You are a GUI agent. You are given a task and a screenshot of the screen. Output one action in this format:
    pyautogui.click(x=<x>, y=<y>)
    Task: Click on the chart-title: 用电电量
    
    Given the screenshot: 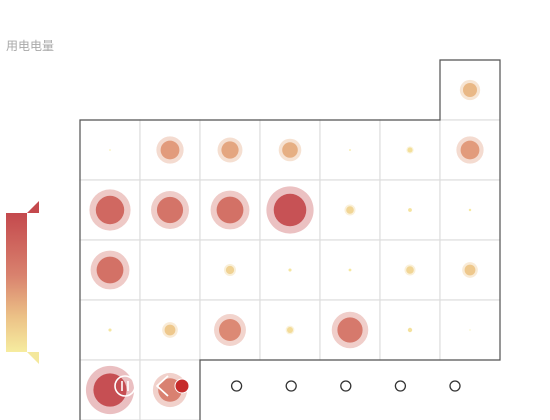 What is the action you would take?
    pyautogui.click(x=30, y=46)
    